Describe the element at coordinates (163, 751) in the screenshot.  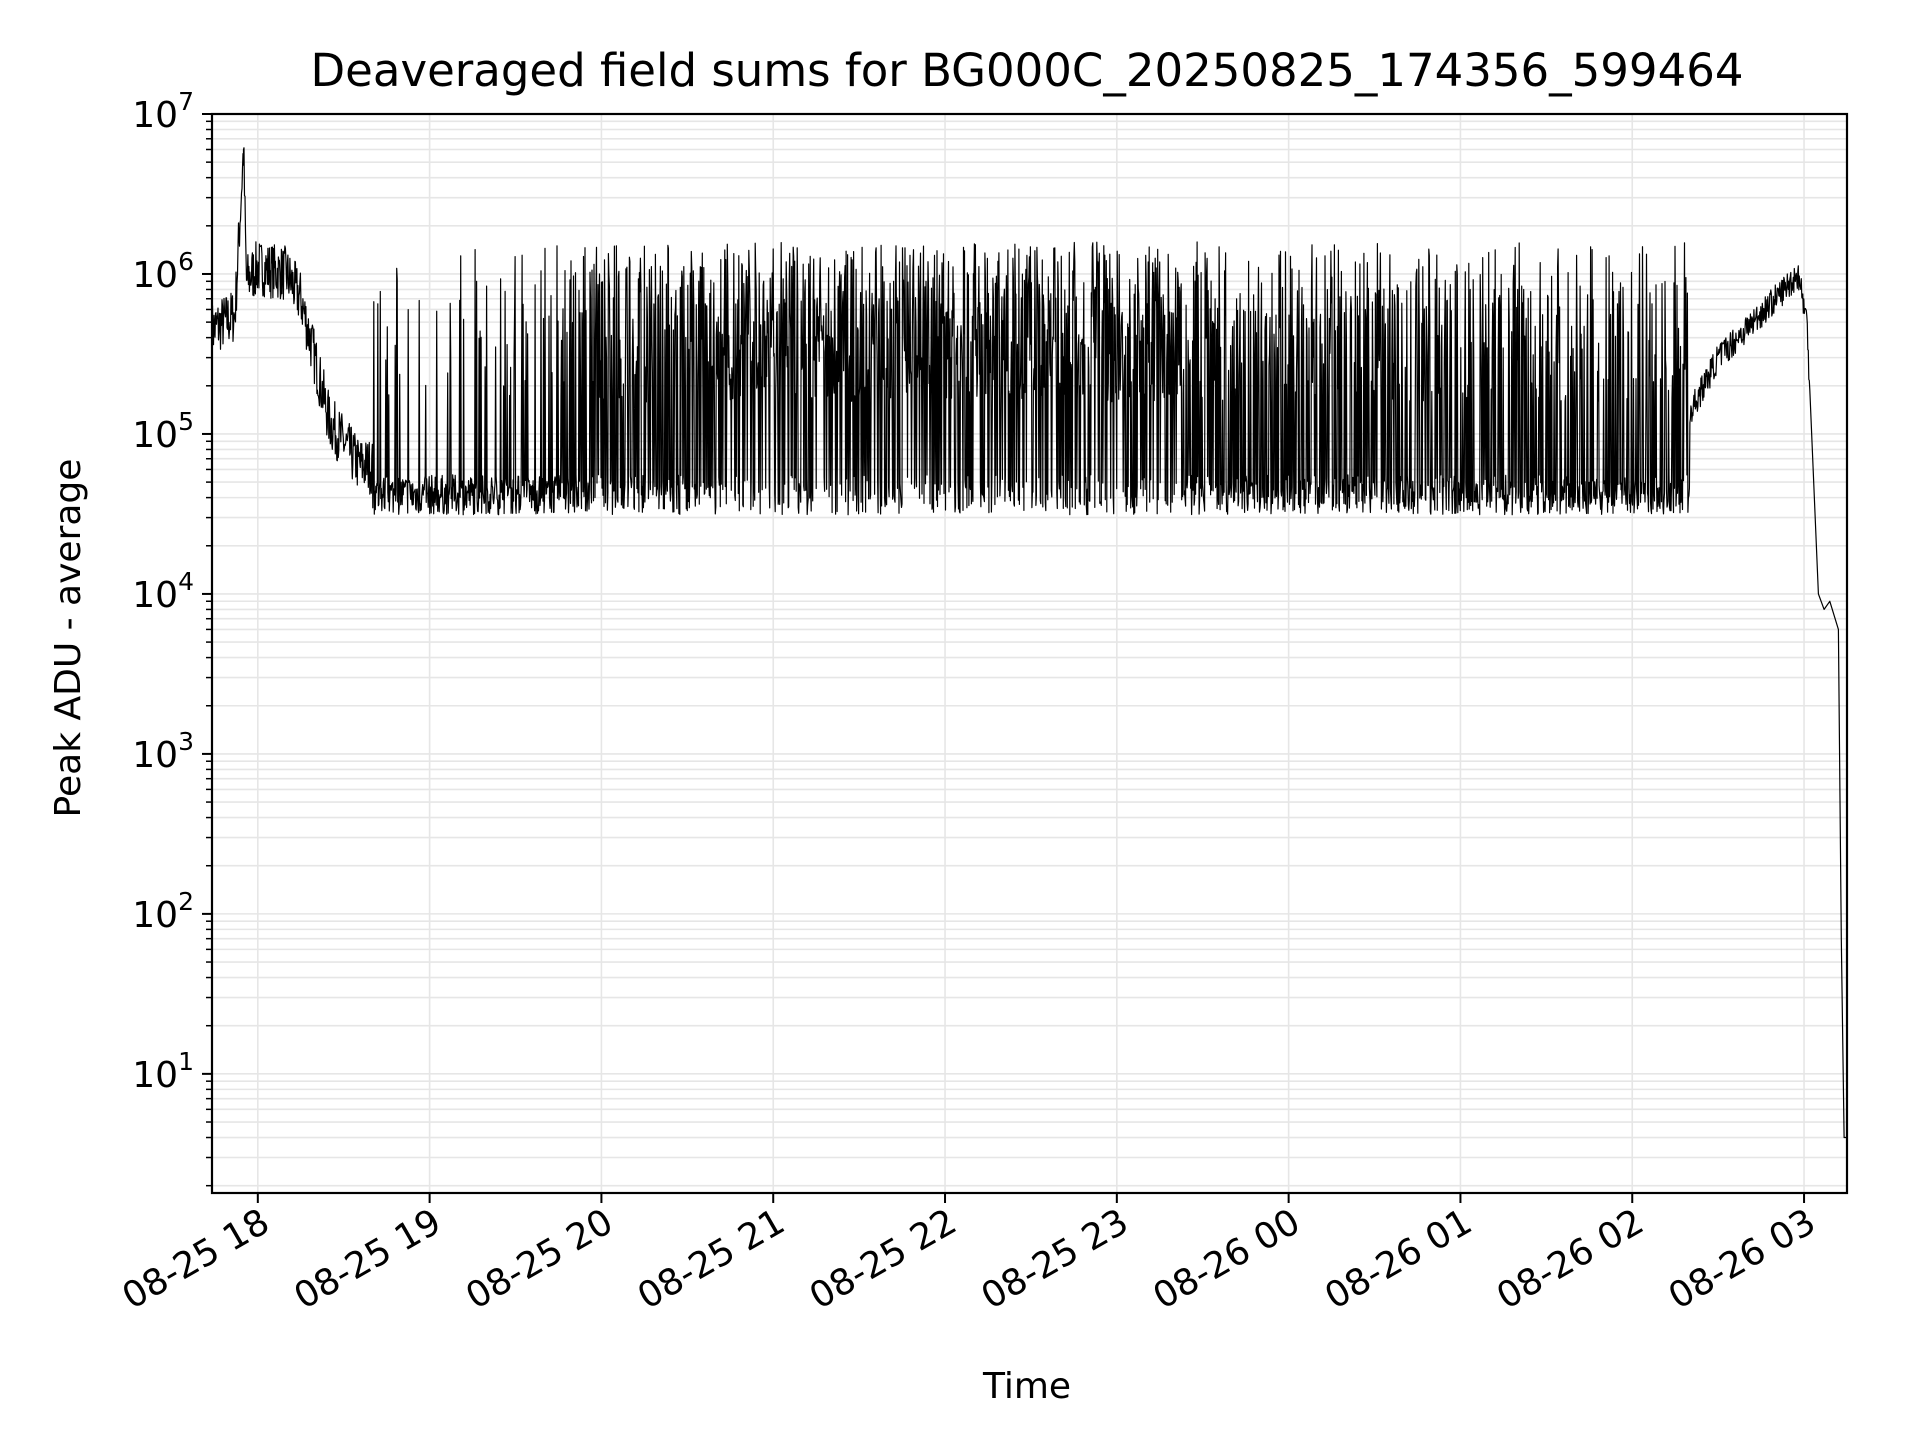
I see `y-tick-label: 10³` at that location.